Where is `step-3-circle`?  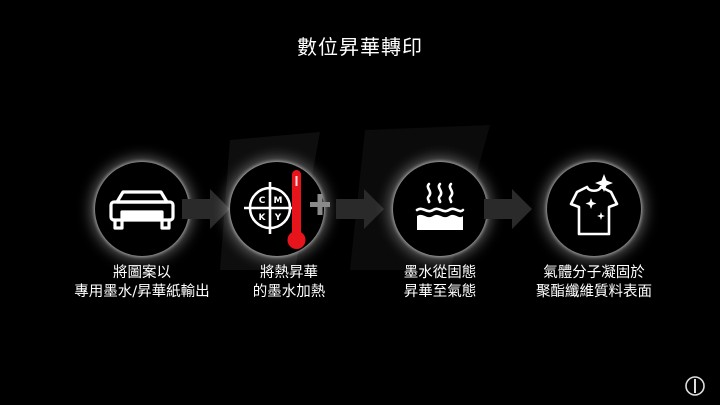
step-3-circle is located at coordinates (440, 209).